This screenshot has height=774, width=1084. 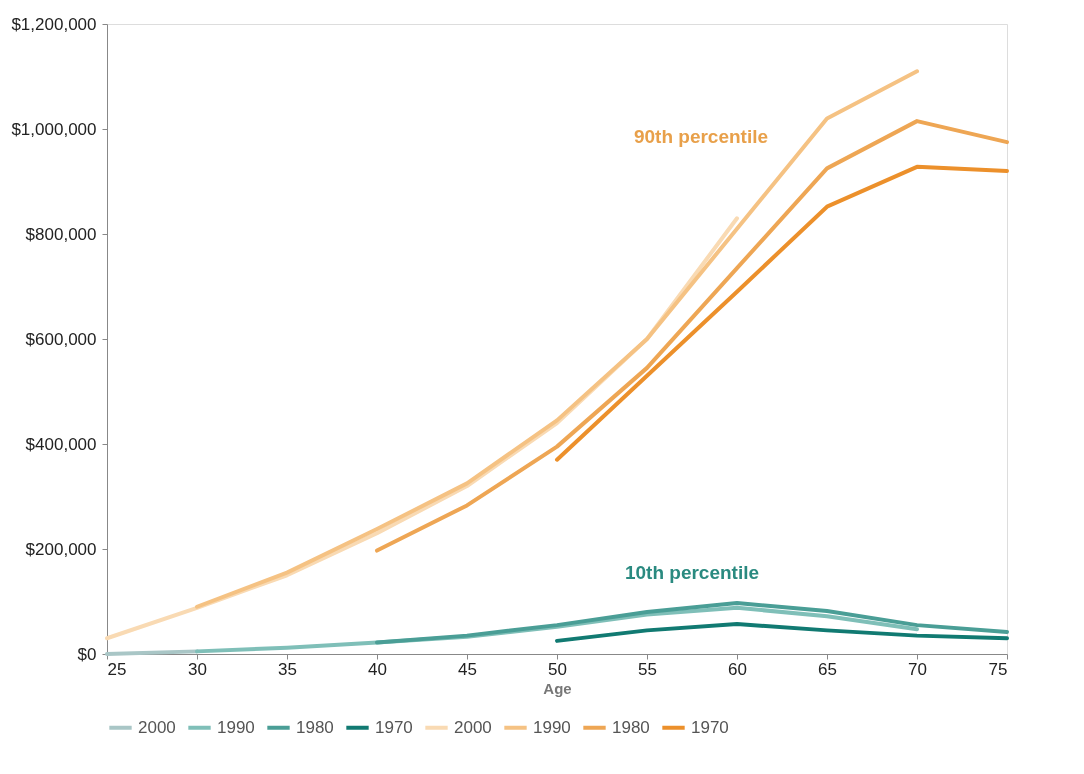 What do you see at coordinates (917, 669) in the screenshot?
I see `x-tick-label: 70` at bounding box center [917, 669].